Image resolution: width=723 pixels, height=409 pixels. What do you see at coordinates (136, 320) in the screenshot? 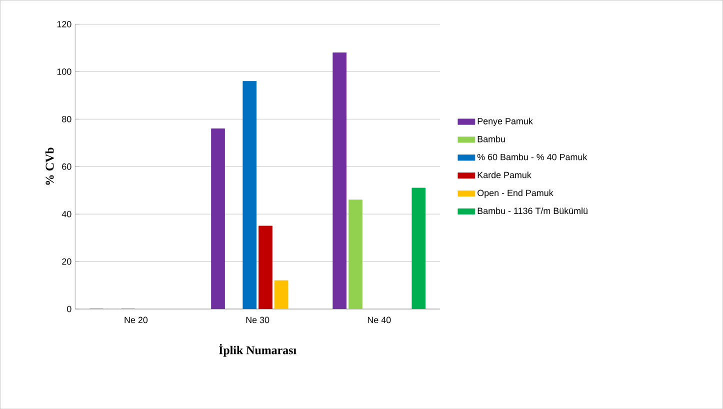
I see `x-tick-label: Ne 20` at bounding box center [136, 320].